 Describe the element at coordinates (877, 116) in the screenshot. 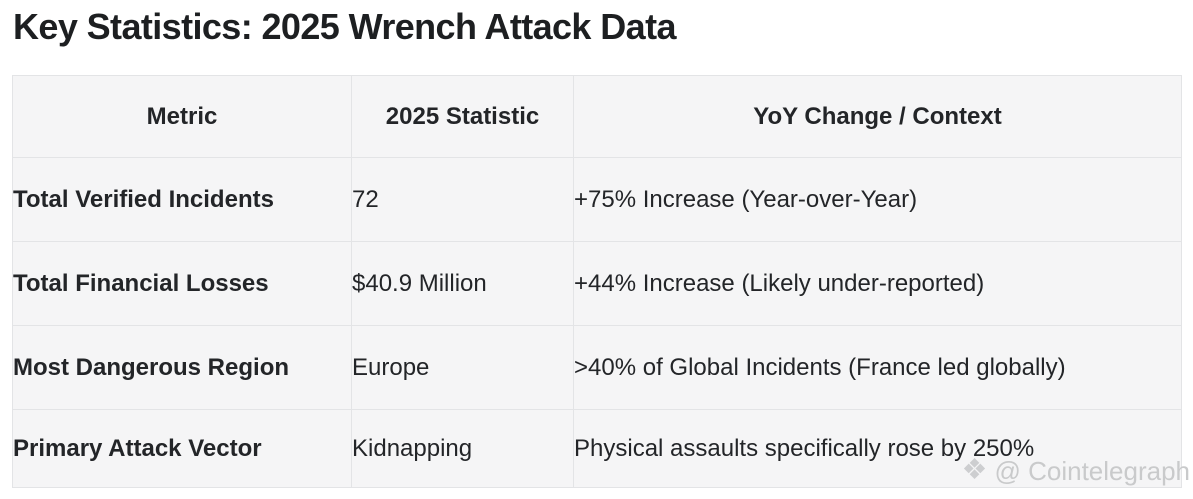

I see `column-header-context: YoY Change / Context` at that location.